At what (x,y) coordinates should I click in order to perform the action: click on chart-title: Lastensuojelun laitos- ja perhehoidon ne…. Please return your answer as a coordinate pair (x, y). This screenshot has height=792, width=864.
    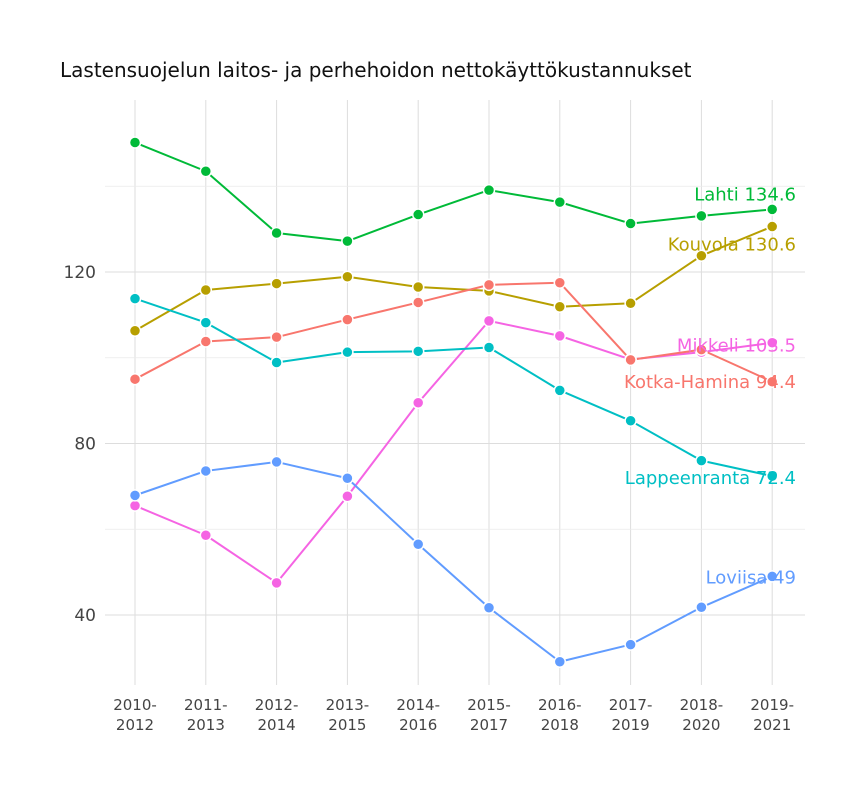
    Looking at the image, I should click on (376, 70).